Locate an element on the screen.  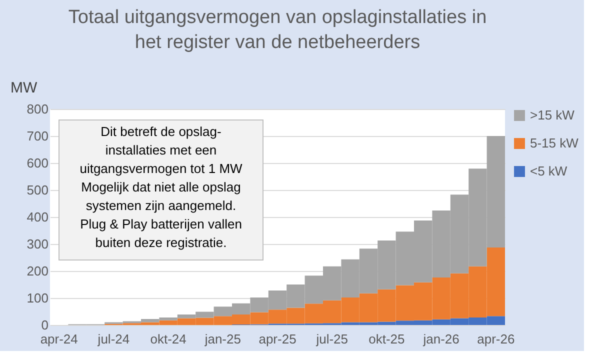
y-tick-label: 0 is located at coordinates (44, 325).